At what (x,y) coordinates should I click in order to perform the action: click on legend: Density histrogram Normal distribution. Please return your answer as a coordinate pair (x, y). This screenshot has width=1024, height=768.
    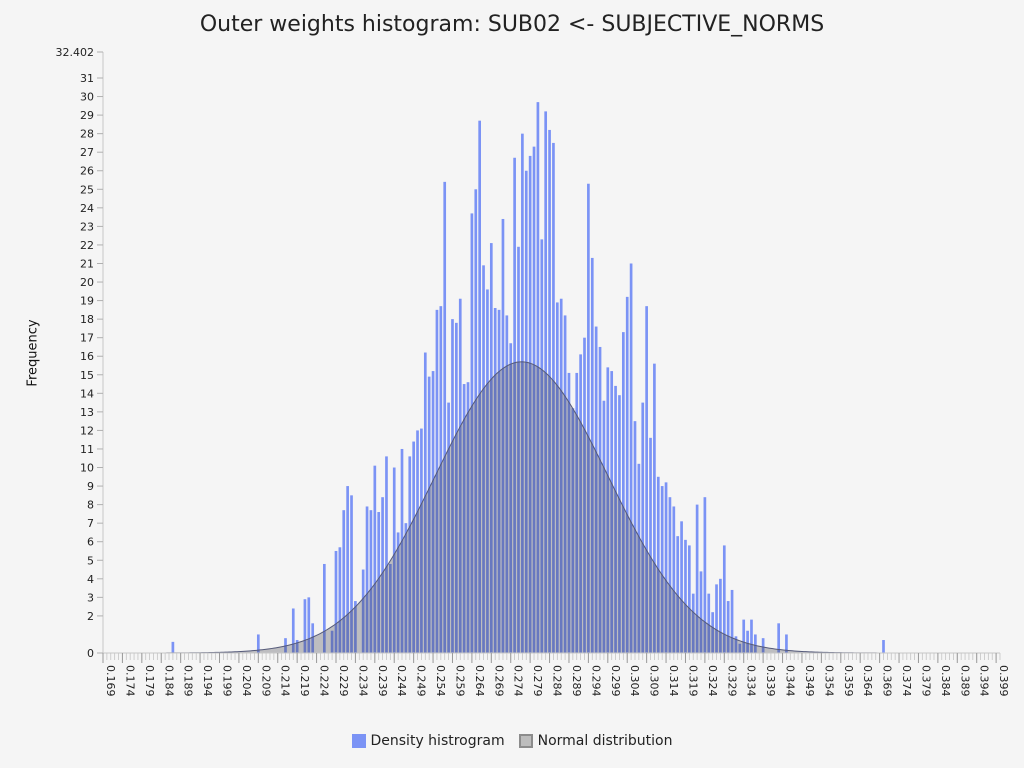
    Looking at the image, I should click on (512, 741).